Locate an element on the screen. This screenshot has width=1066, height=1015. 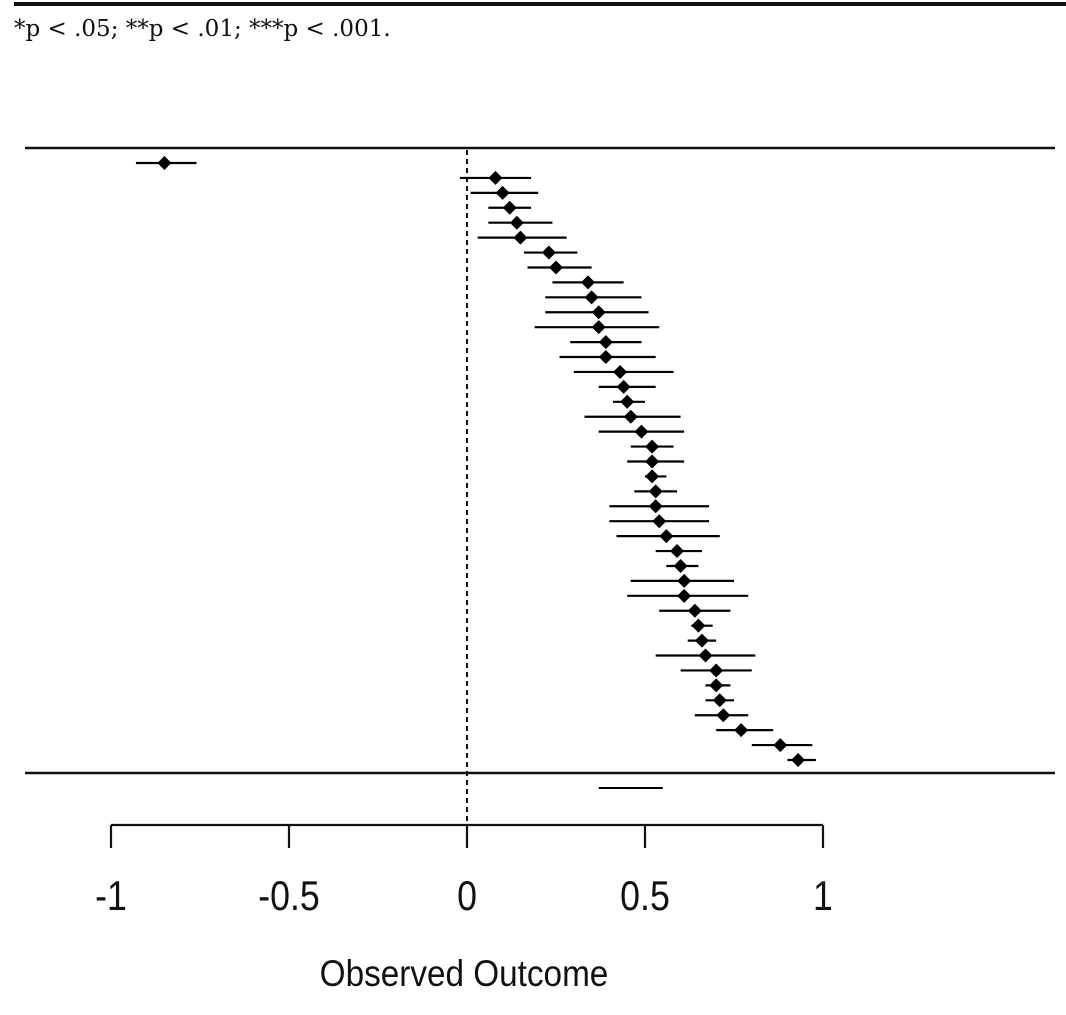
x-axis-title: Observed Outcome is located at coordinates (464, 973).